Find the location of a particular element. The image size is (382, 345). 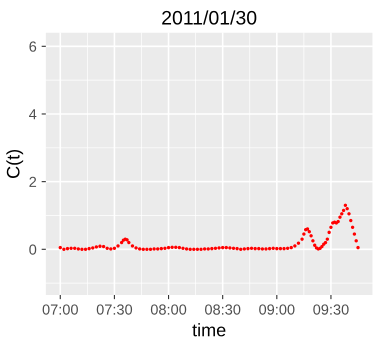

y-tick-label: 4 is located at coordinates (32, 114).